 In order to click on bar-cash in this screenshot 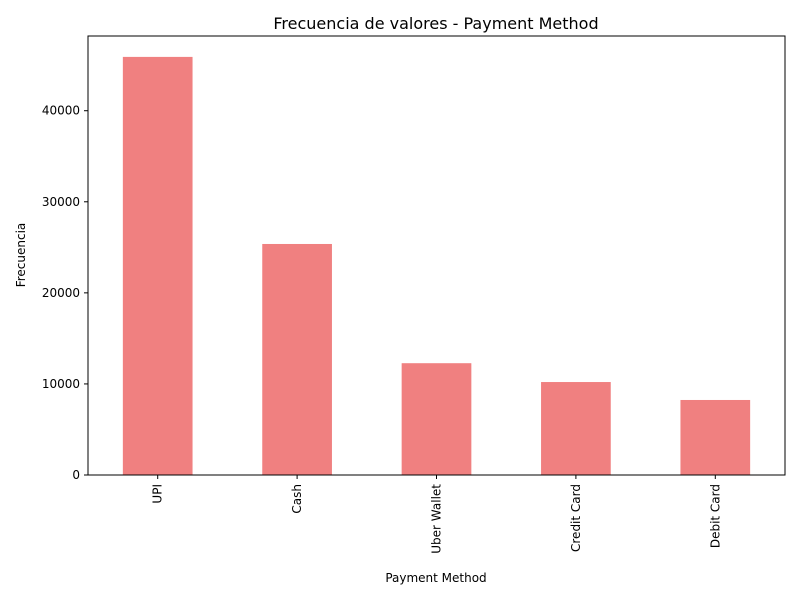, I will do `click(297, 359)`.